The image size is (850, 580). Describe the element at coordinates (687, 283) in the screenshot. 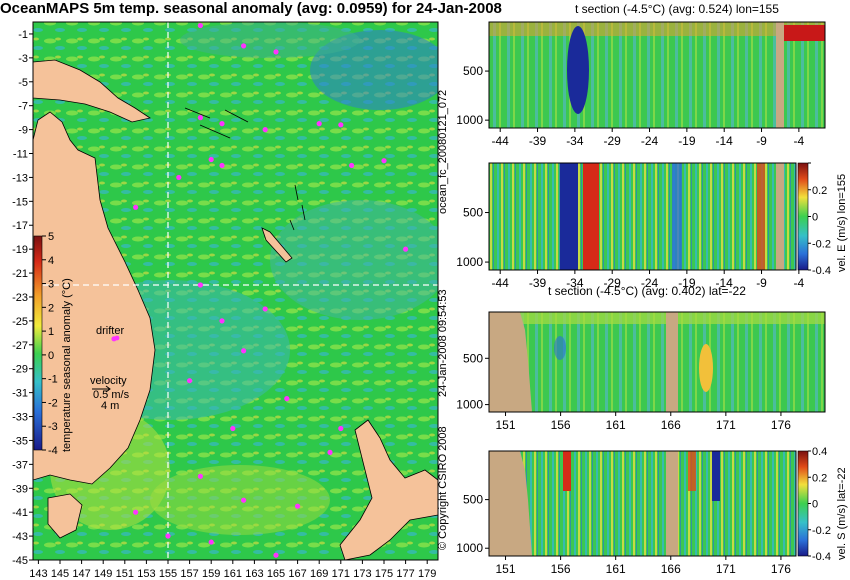

I see `section-x-tick-label: -19` at that location.